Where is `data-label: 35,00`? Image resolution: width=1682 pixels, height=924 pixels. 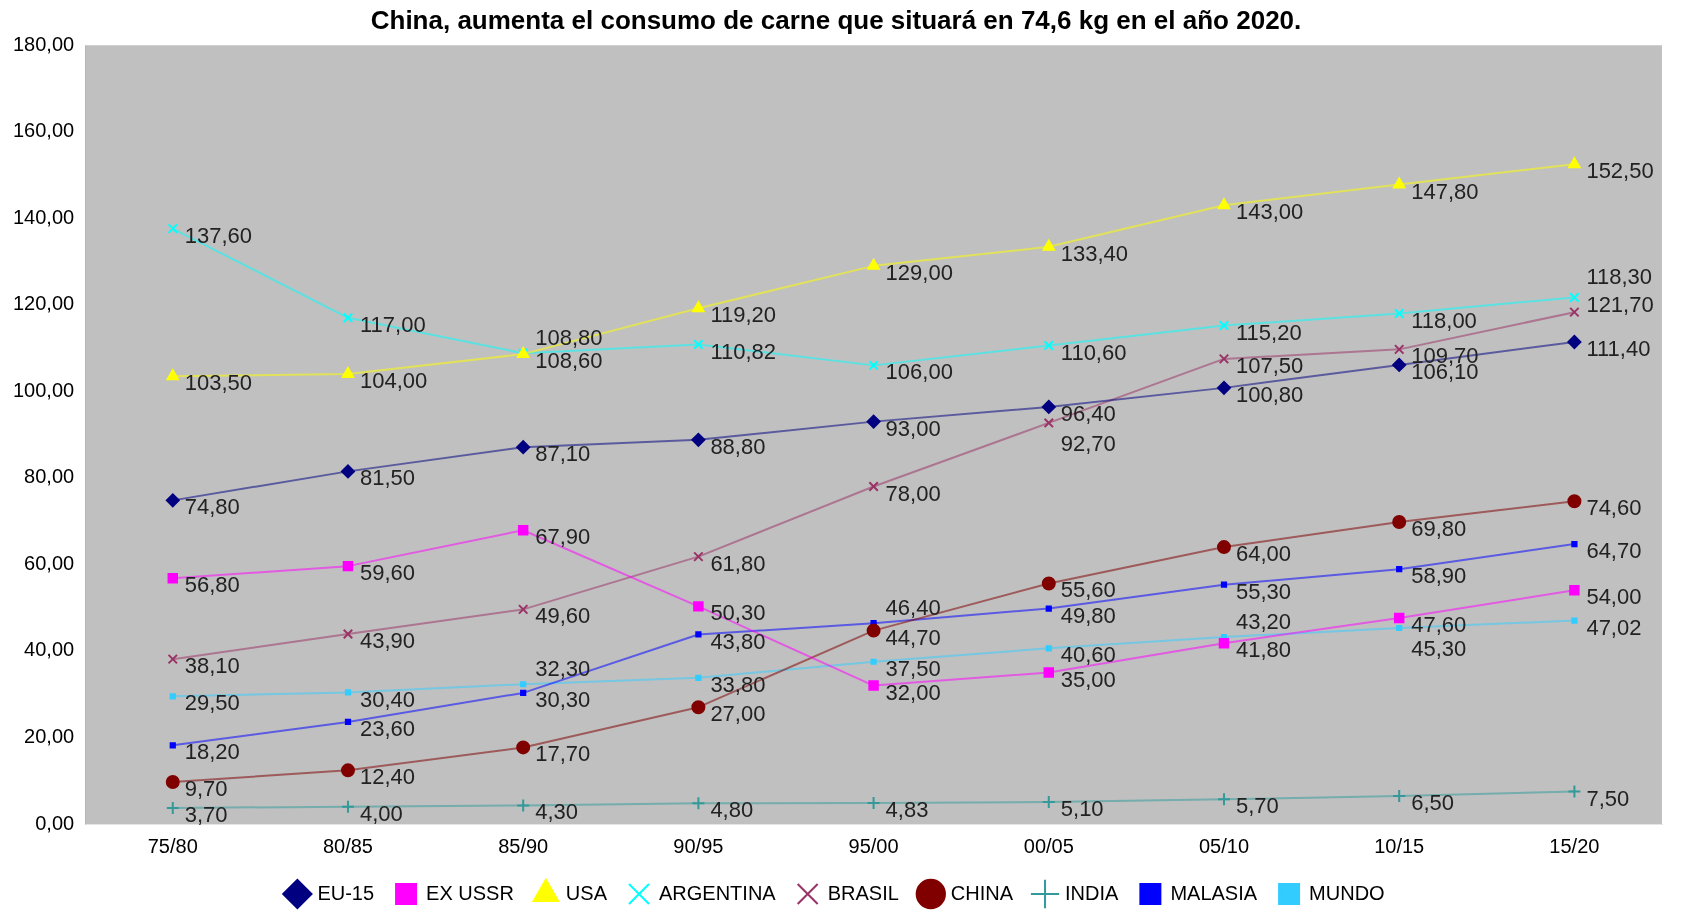
data-label: 35,00 is located at coordinates (1088, 679).